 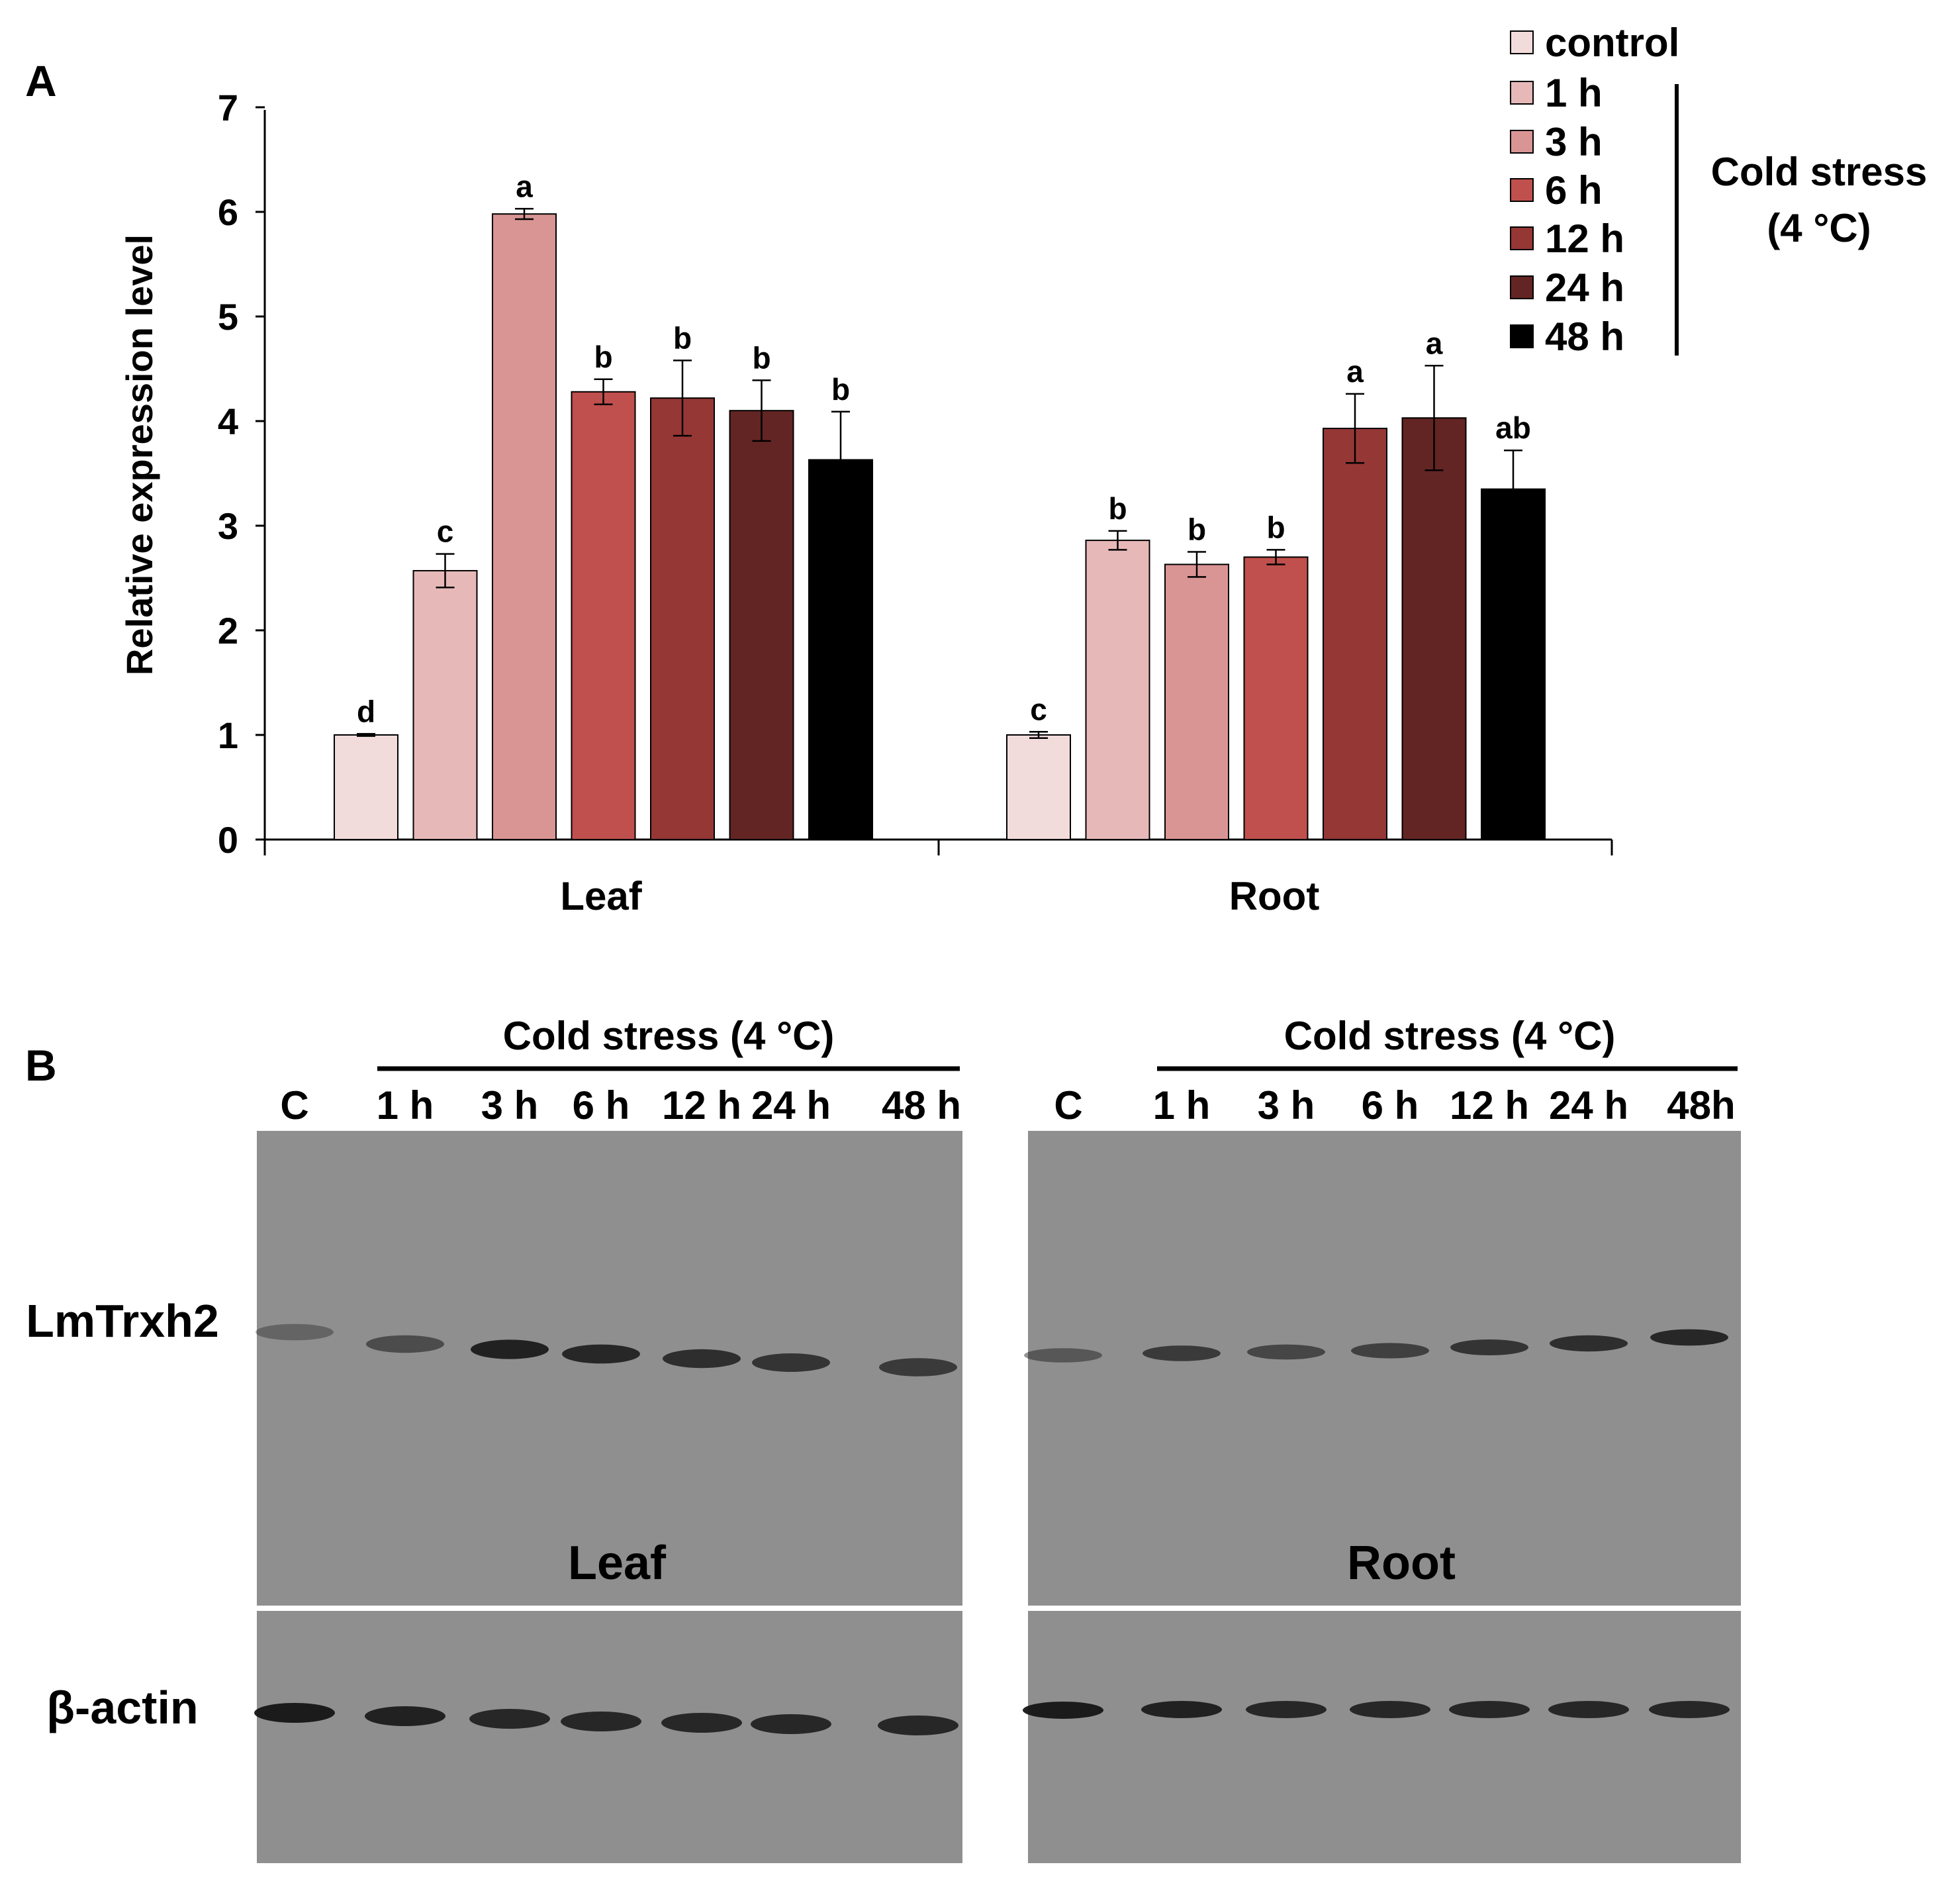 What do you see at coordinates (228, 735) in the screenshot?
I see `y-tick-label: 1` at bounding box center [228, 735].